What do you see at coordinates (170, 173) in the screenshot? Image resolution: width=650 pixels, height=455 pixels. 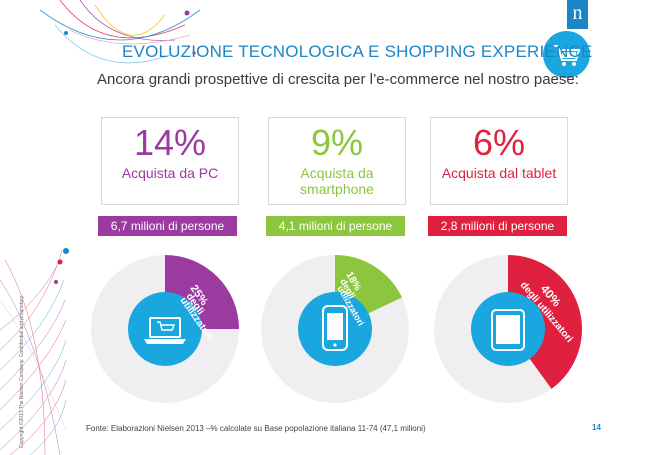 I see `stat-label-pc: Acquista da PC` at bounding box center [170, 173].